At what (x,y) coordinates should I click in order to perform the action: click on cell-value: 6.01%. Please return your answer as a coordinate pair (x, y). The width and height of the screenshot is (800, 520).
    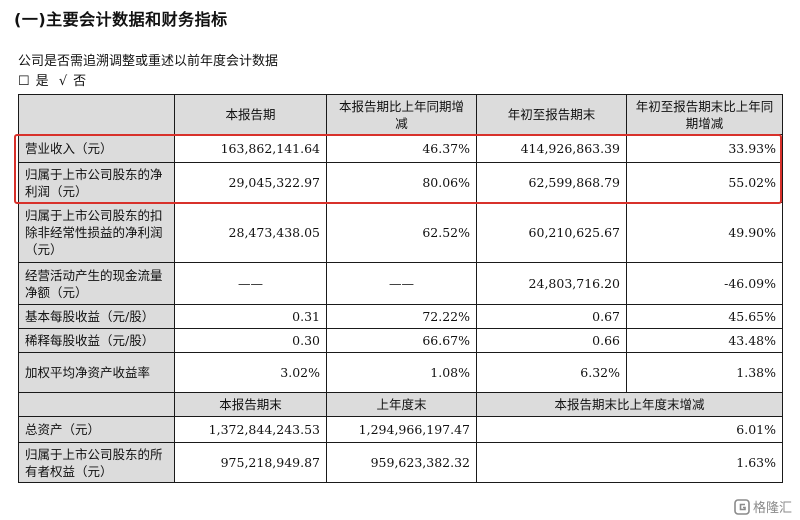
    Looking at the image, I should click on (629, 429).